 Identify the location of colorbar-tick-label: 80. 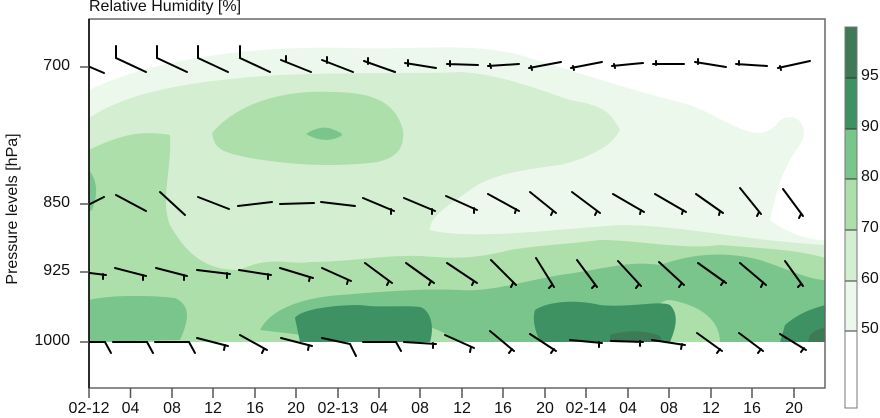
(870, 176).